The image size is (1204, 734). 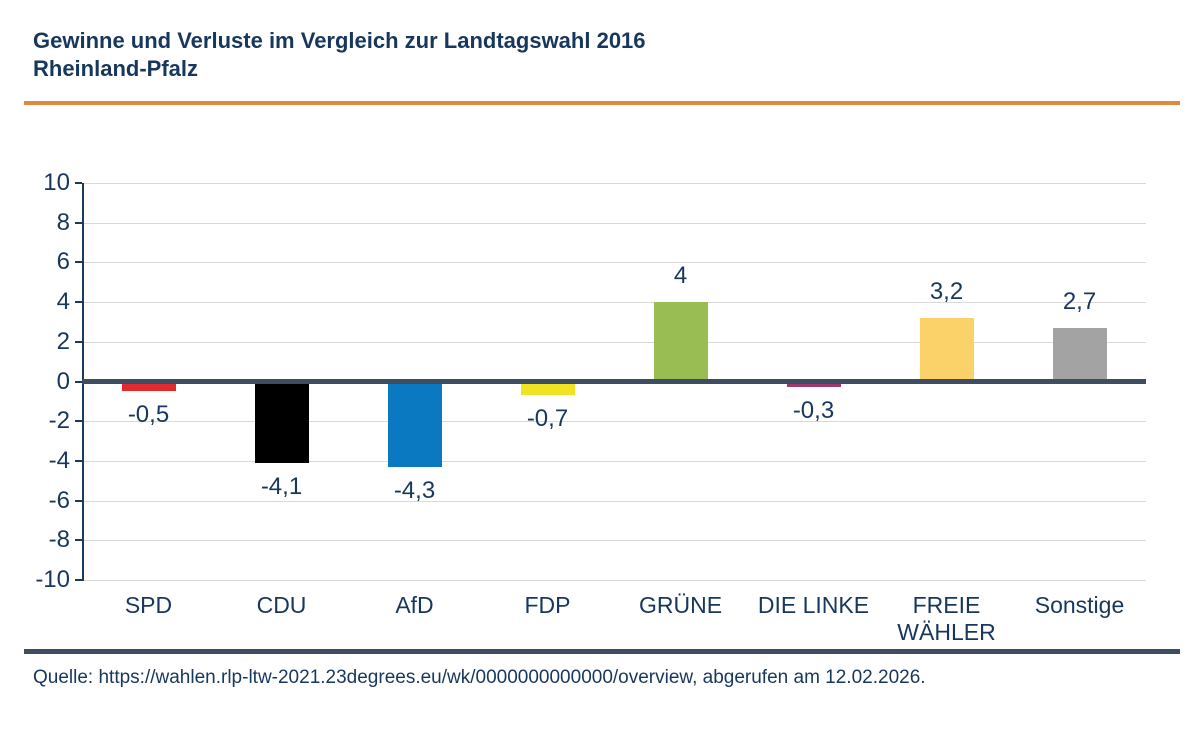 What do you see at coordinates (946, 618) in the screenshot?
I see `x-axis-category-label: FREIE WÄHLER` at bounding box center [946, 618].